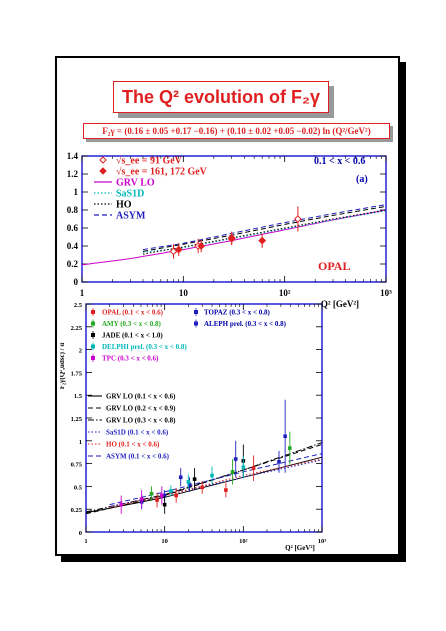  What do you see at coordinates (221, 97) in the screenshot?
I see `poster-title: The Q² evolution of F₂γ` at bounding box center [221, 97].